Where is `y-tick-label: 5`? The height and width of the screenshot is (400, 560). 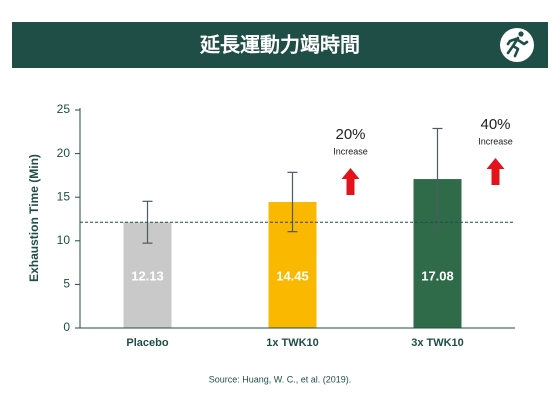
y-tick-label: 5 is located at coordinates (66, 284).